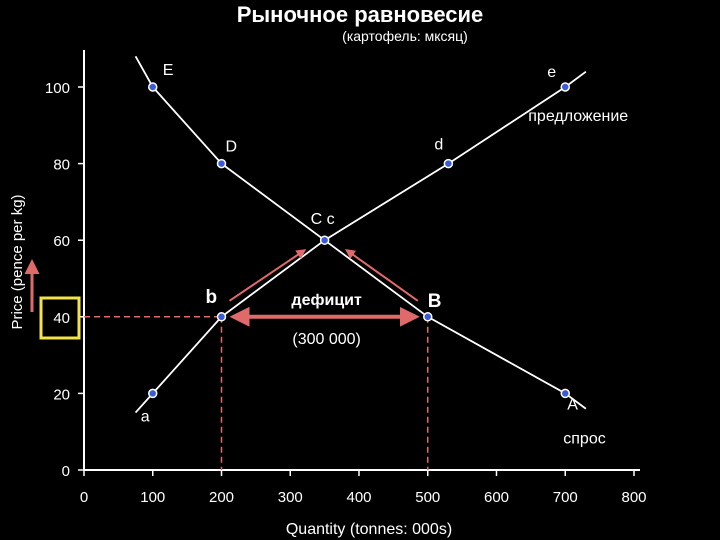 Image resolution: width=720 pixels, height=540 pixels. What do you see at coordinates (267, 275) in the screenshot?
I see `adjust-arrow-left` at bounding box center [267, 275].